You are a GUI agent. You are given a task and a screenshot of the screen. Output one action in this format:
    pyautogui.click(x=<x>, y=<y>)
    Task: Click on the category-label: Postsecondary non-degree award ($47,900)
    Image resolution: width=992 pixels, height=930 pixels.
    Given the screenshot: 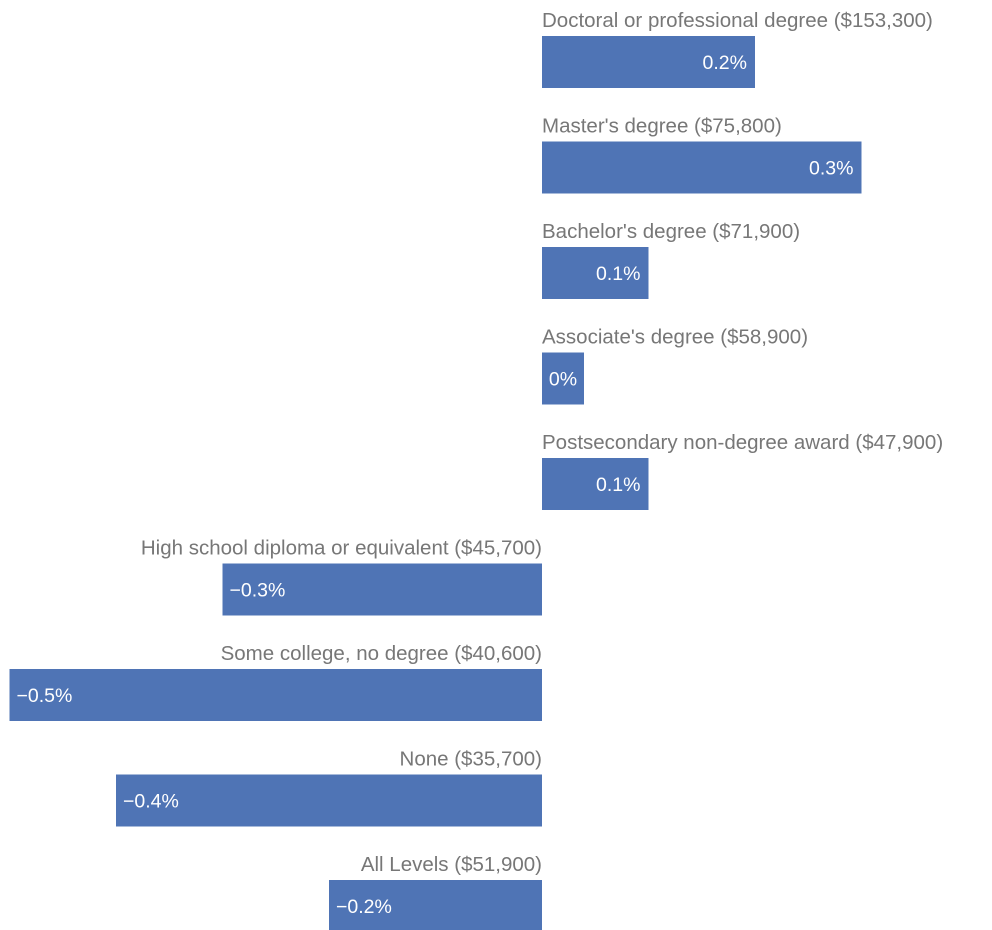 What is the action you would take?
    pyautogui.click(x=742, y=442)
    